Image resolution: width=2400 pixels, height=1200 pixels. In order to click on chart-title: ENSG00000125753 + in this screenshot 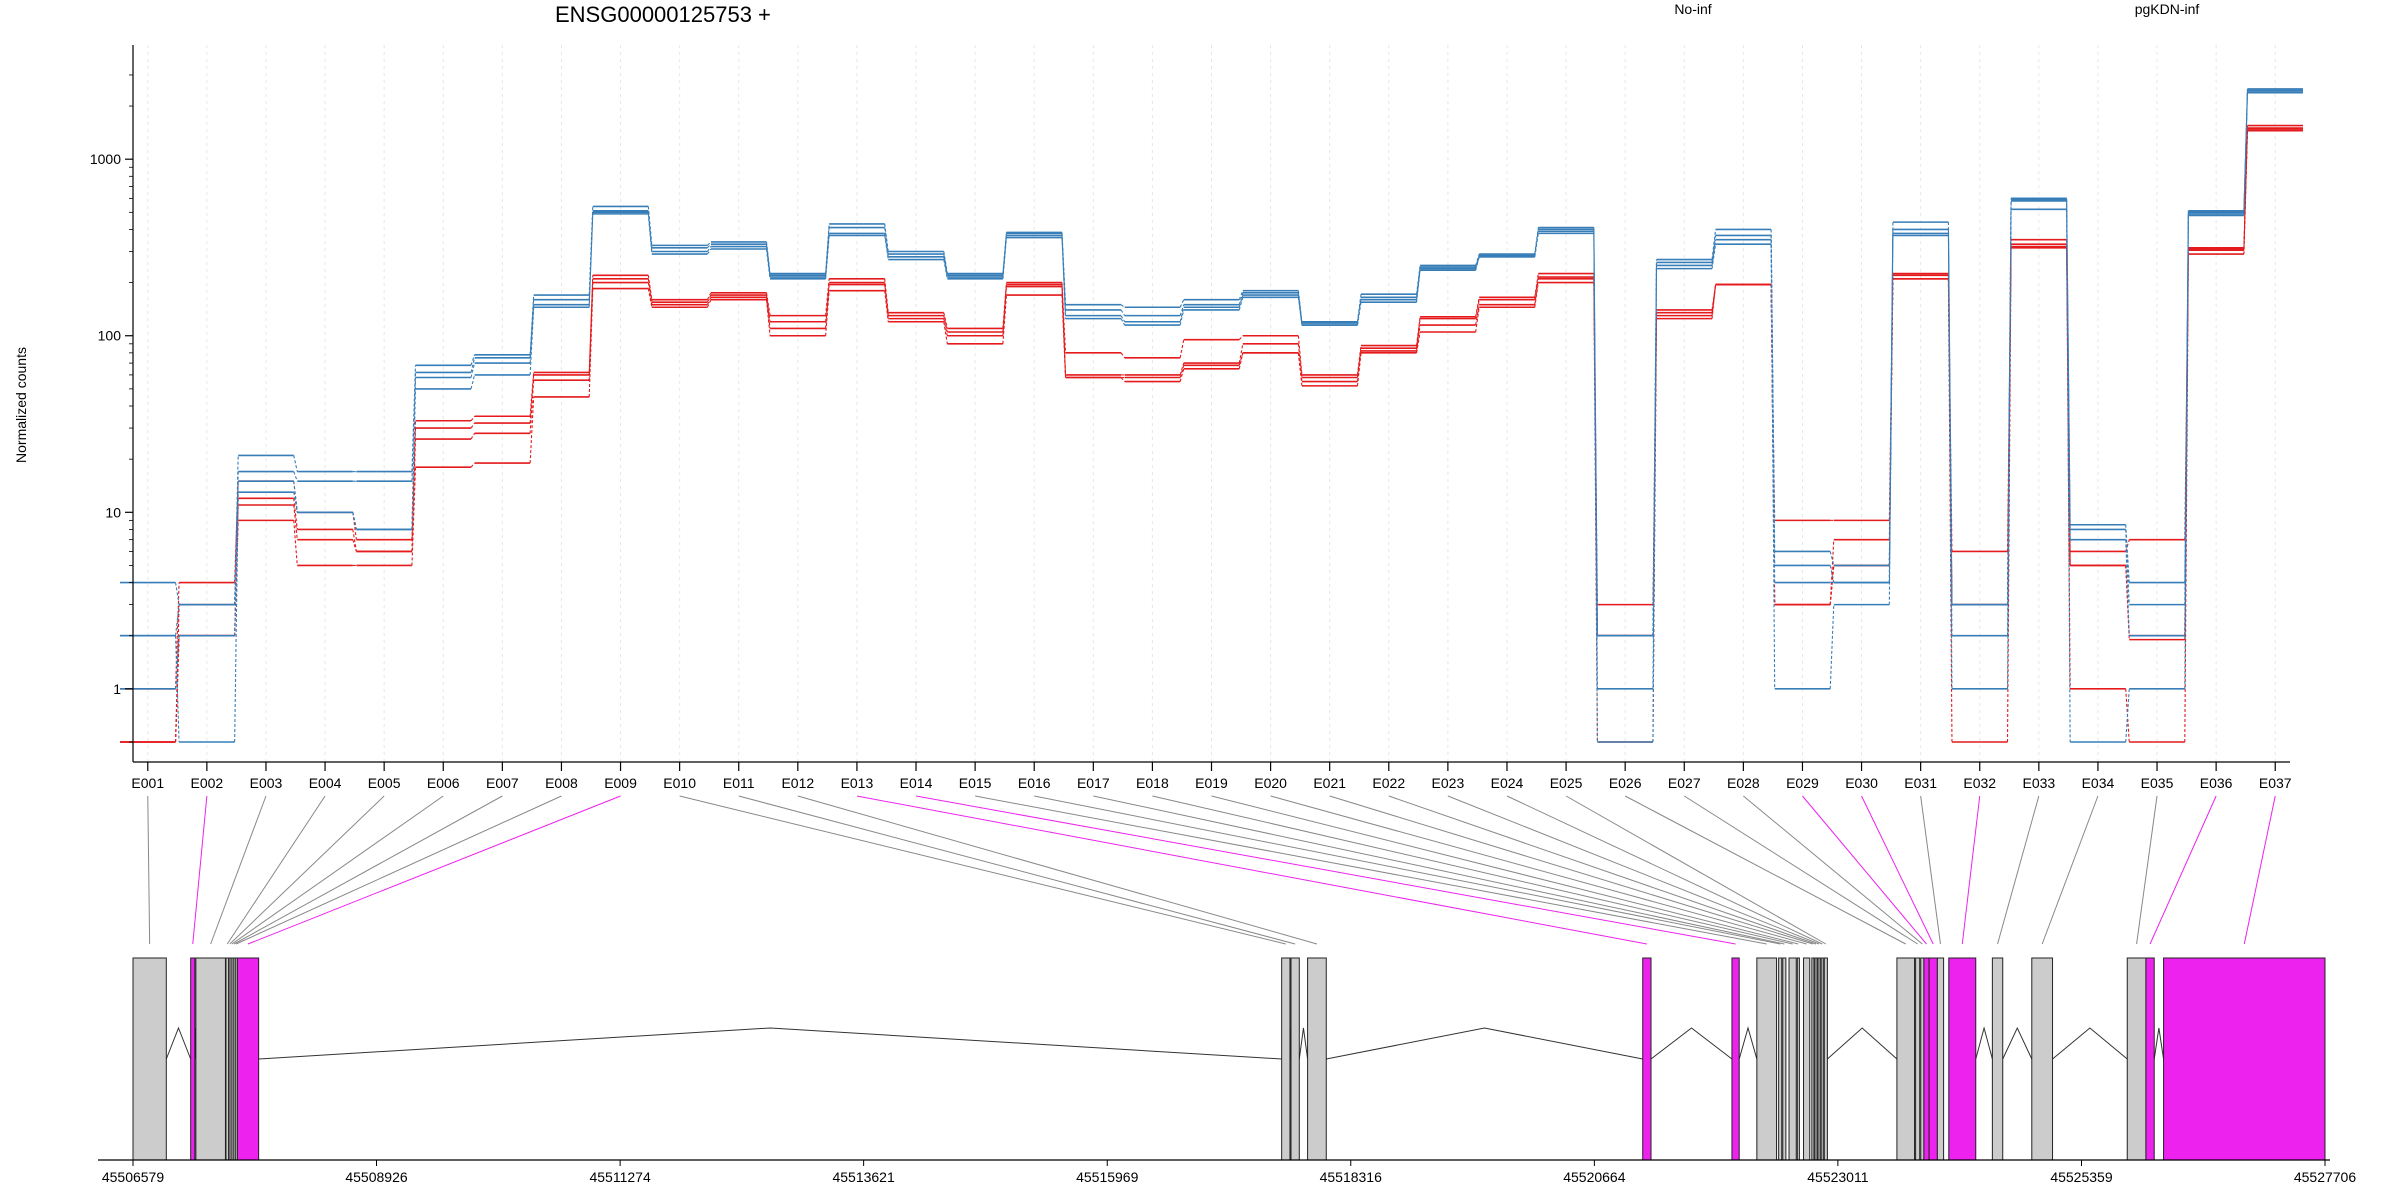, I will do `click(663, 14)`.